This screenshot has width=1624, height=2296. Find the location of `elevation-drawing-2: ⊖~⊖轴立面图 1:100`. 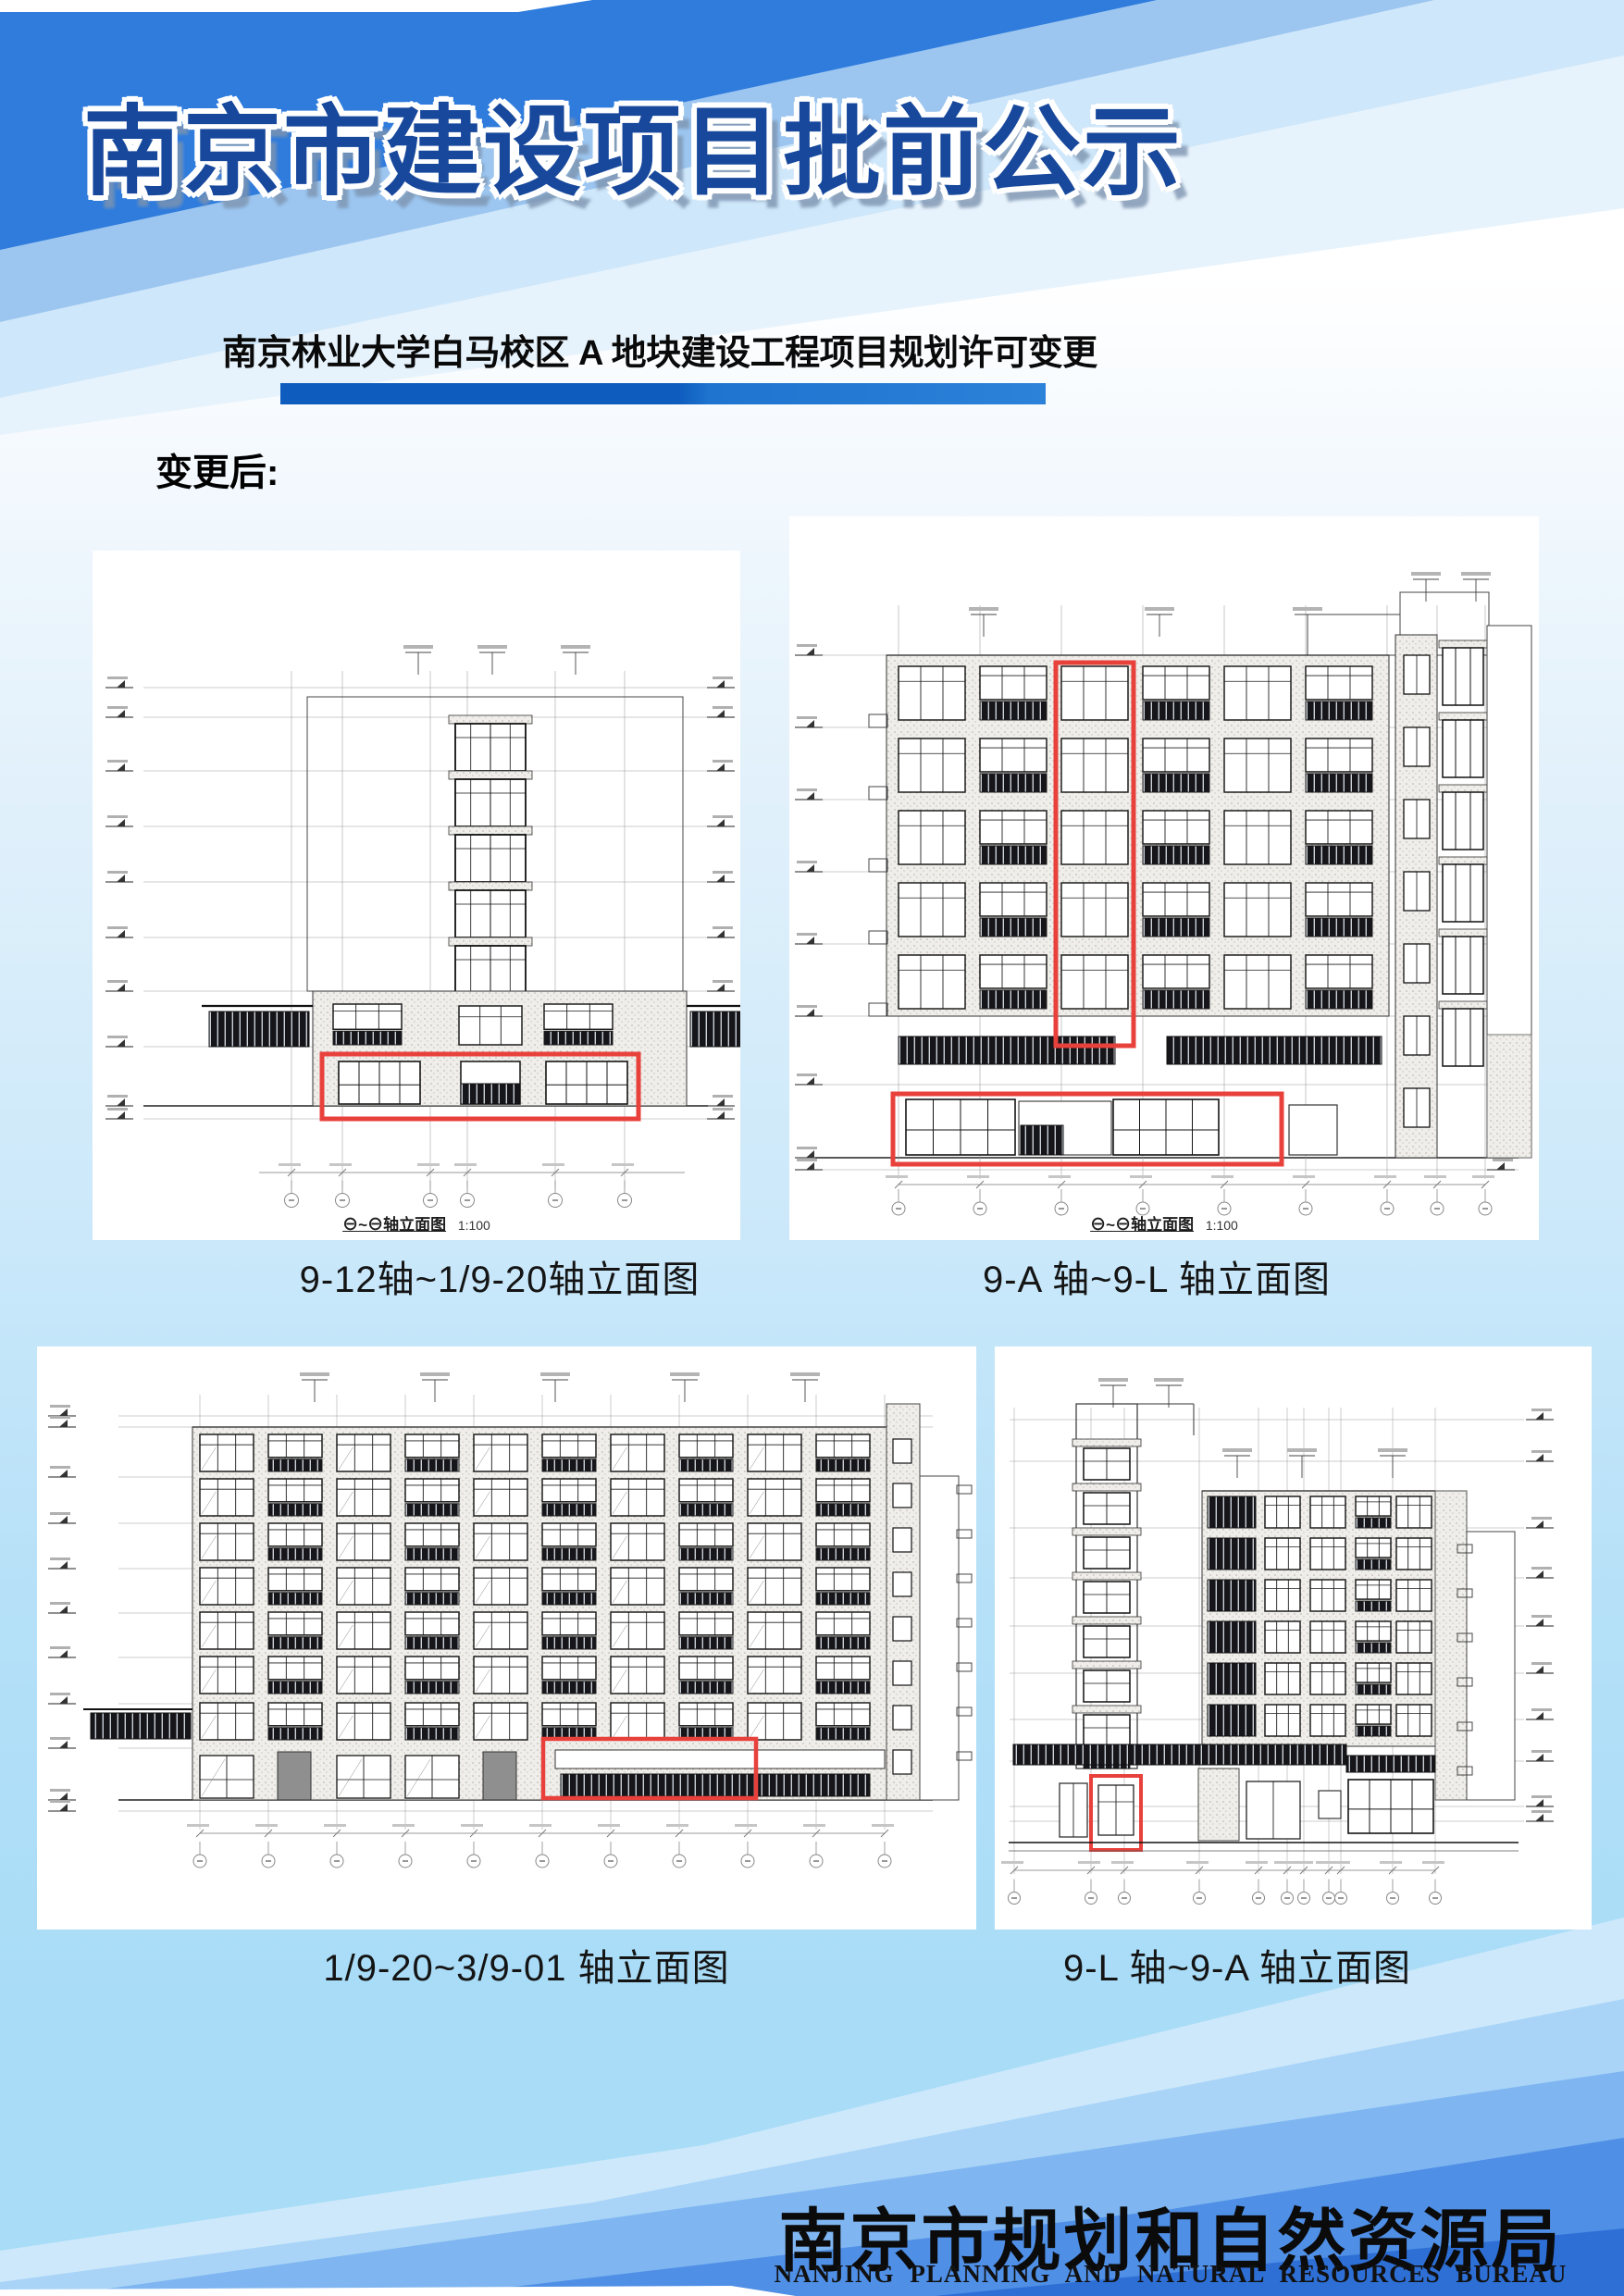

elevation-drawing-2: ⊖~⊖轴立面图 1:100 is located at coordinates (1164, 878).